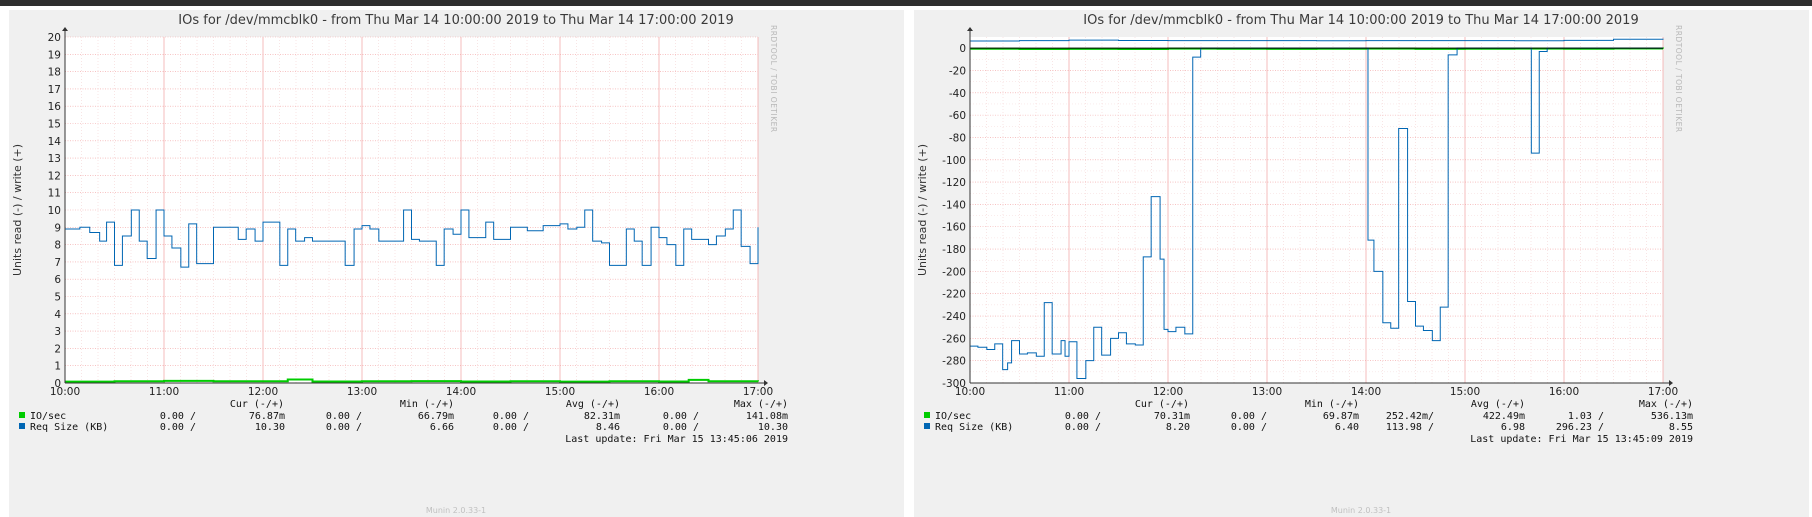 The image size is (1812, 517). What do you see at coordinates (48, 416) in the screenshot?
I see `legend-name: IO/sec` at bounding box center [48, 416].